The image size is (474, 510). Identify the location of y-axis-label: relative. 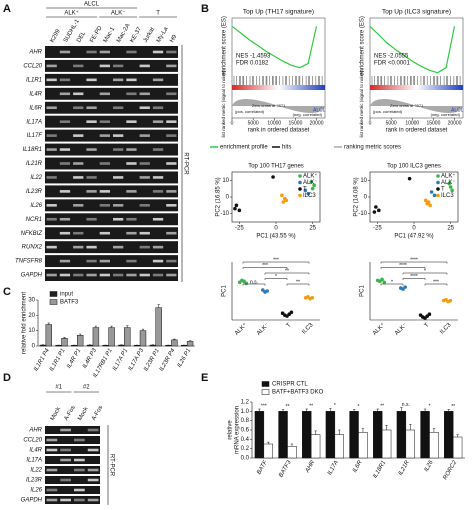
(231, 430).